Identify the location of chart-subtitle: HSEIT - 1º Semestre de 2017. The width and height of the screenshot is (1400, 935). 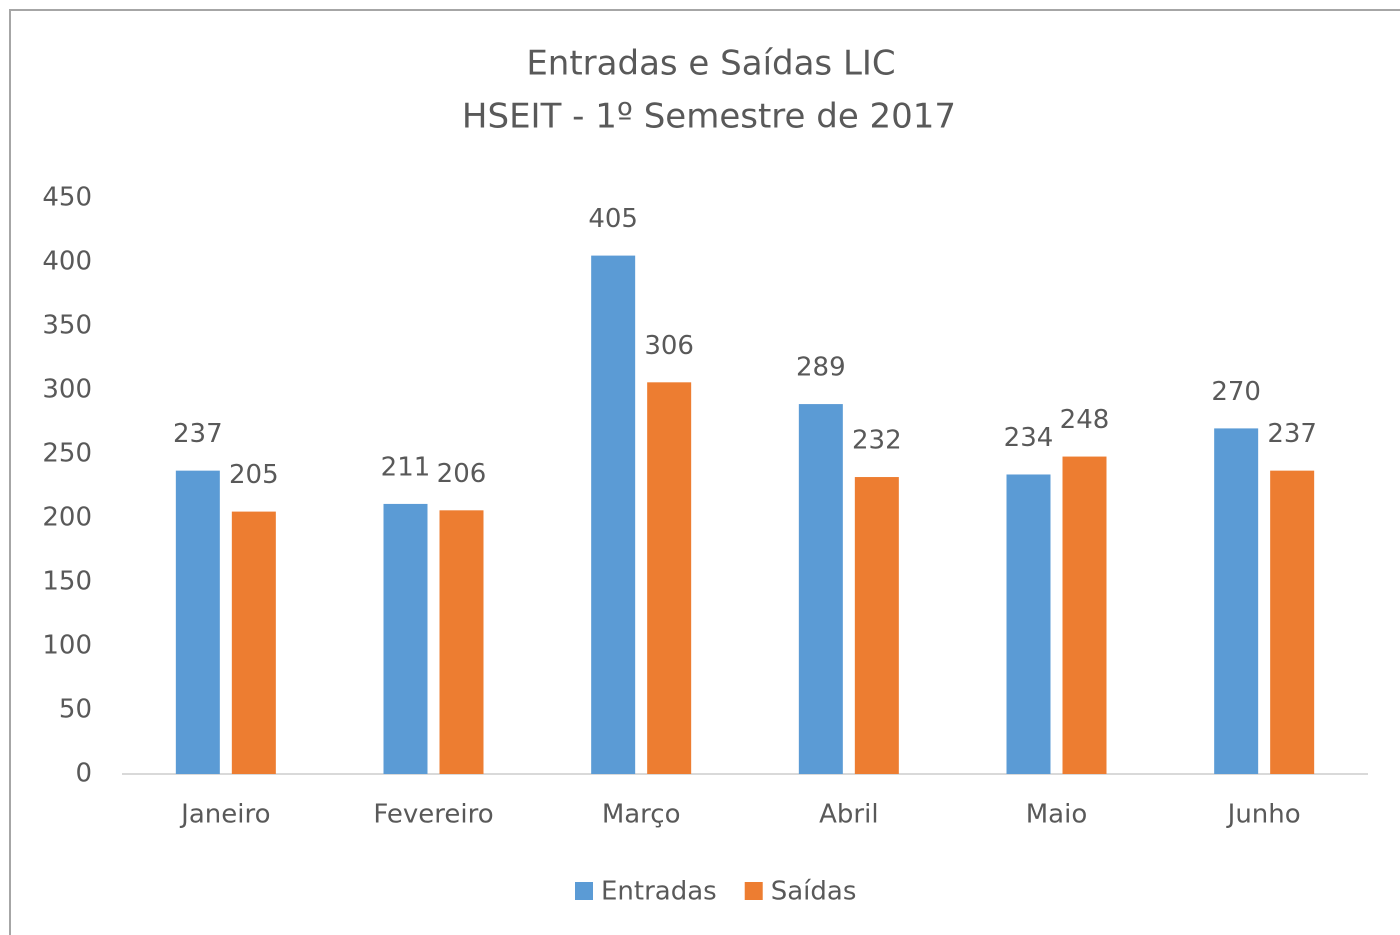
(709, 117).